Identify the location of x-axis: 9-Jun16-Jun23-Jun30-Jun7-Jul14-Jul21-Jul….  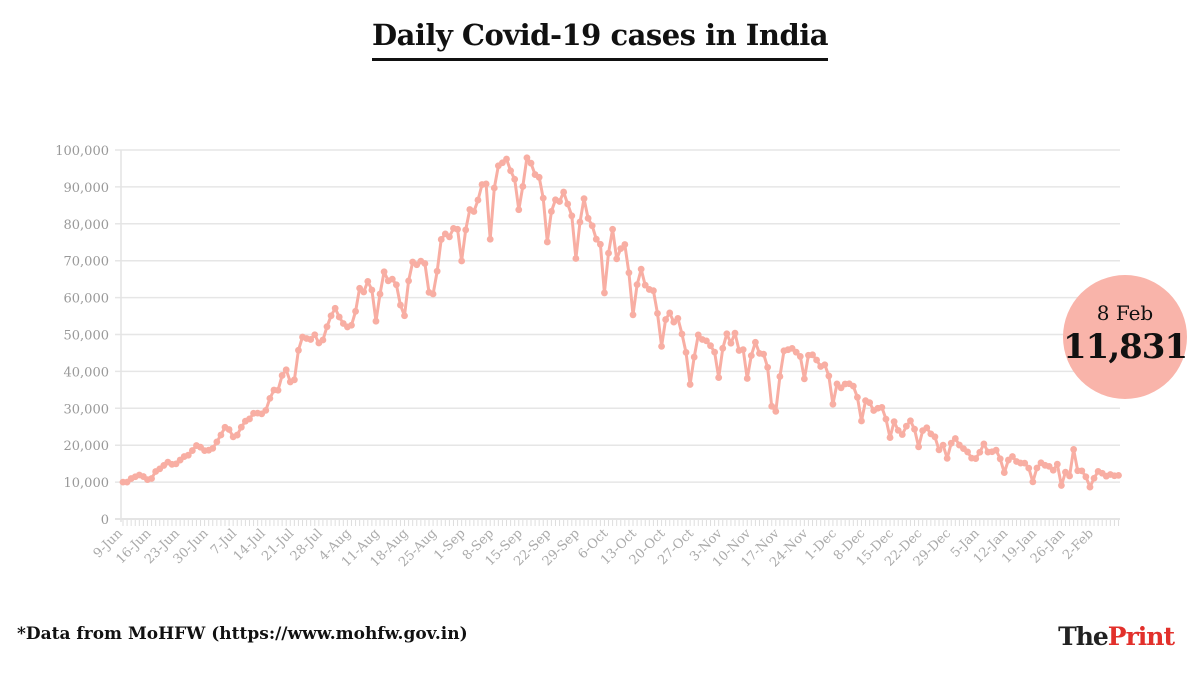
(605, 545).